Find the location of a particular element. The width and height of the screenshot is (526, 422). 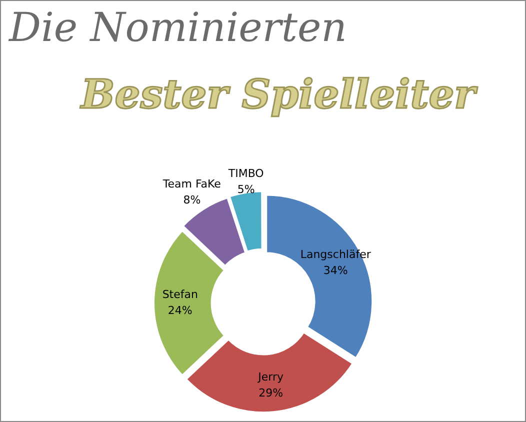

data-label: 29% is located at coordinates (271, 393).